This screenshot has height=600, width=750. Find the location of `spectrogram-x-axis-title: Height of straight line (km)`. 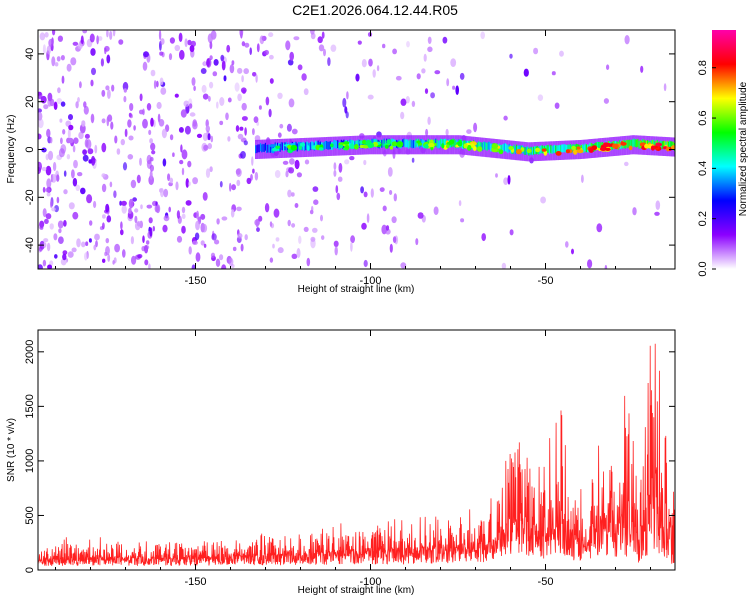

spectrogram-x-axis-title: Height of straight line (km) is located at coordinates (356, 289).